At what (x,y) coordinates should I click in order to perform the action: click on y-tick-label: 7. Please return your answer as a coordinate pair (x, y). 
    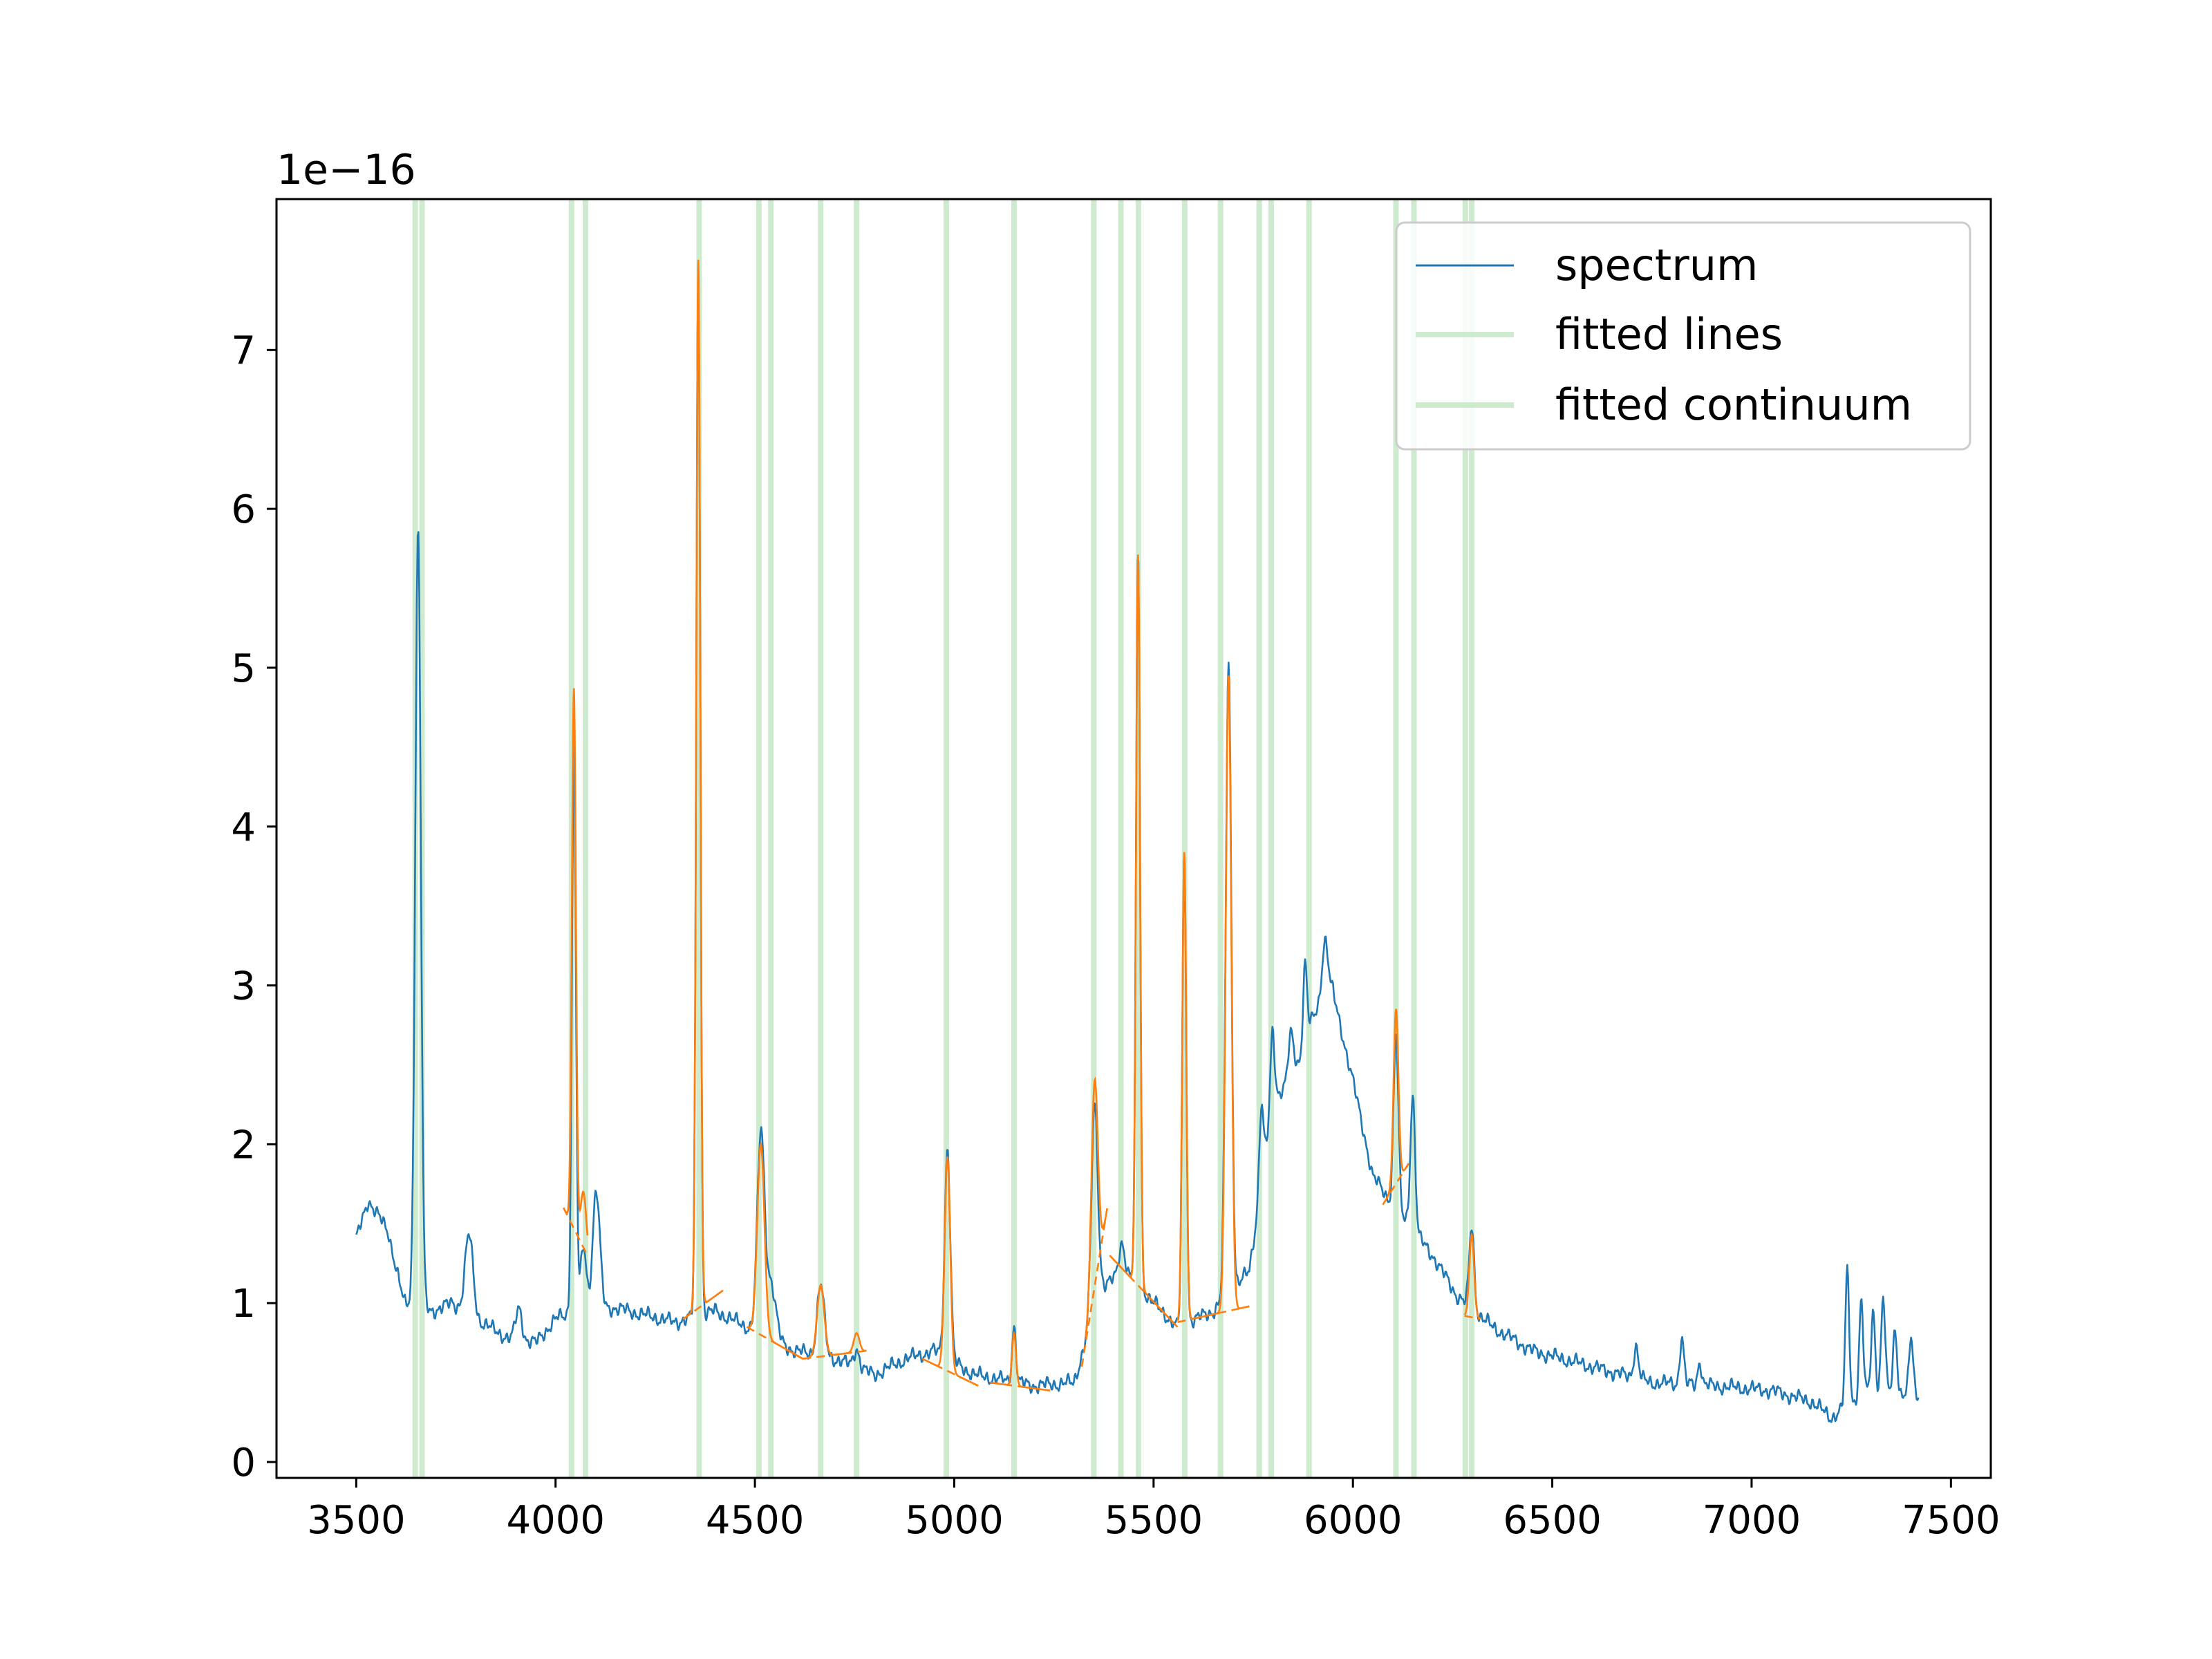
    Looking at the image, I should click on (243, 350).